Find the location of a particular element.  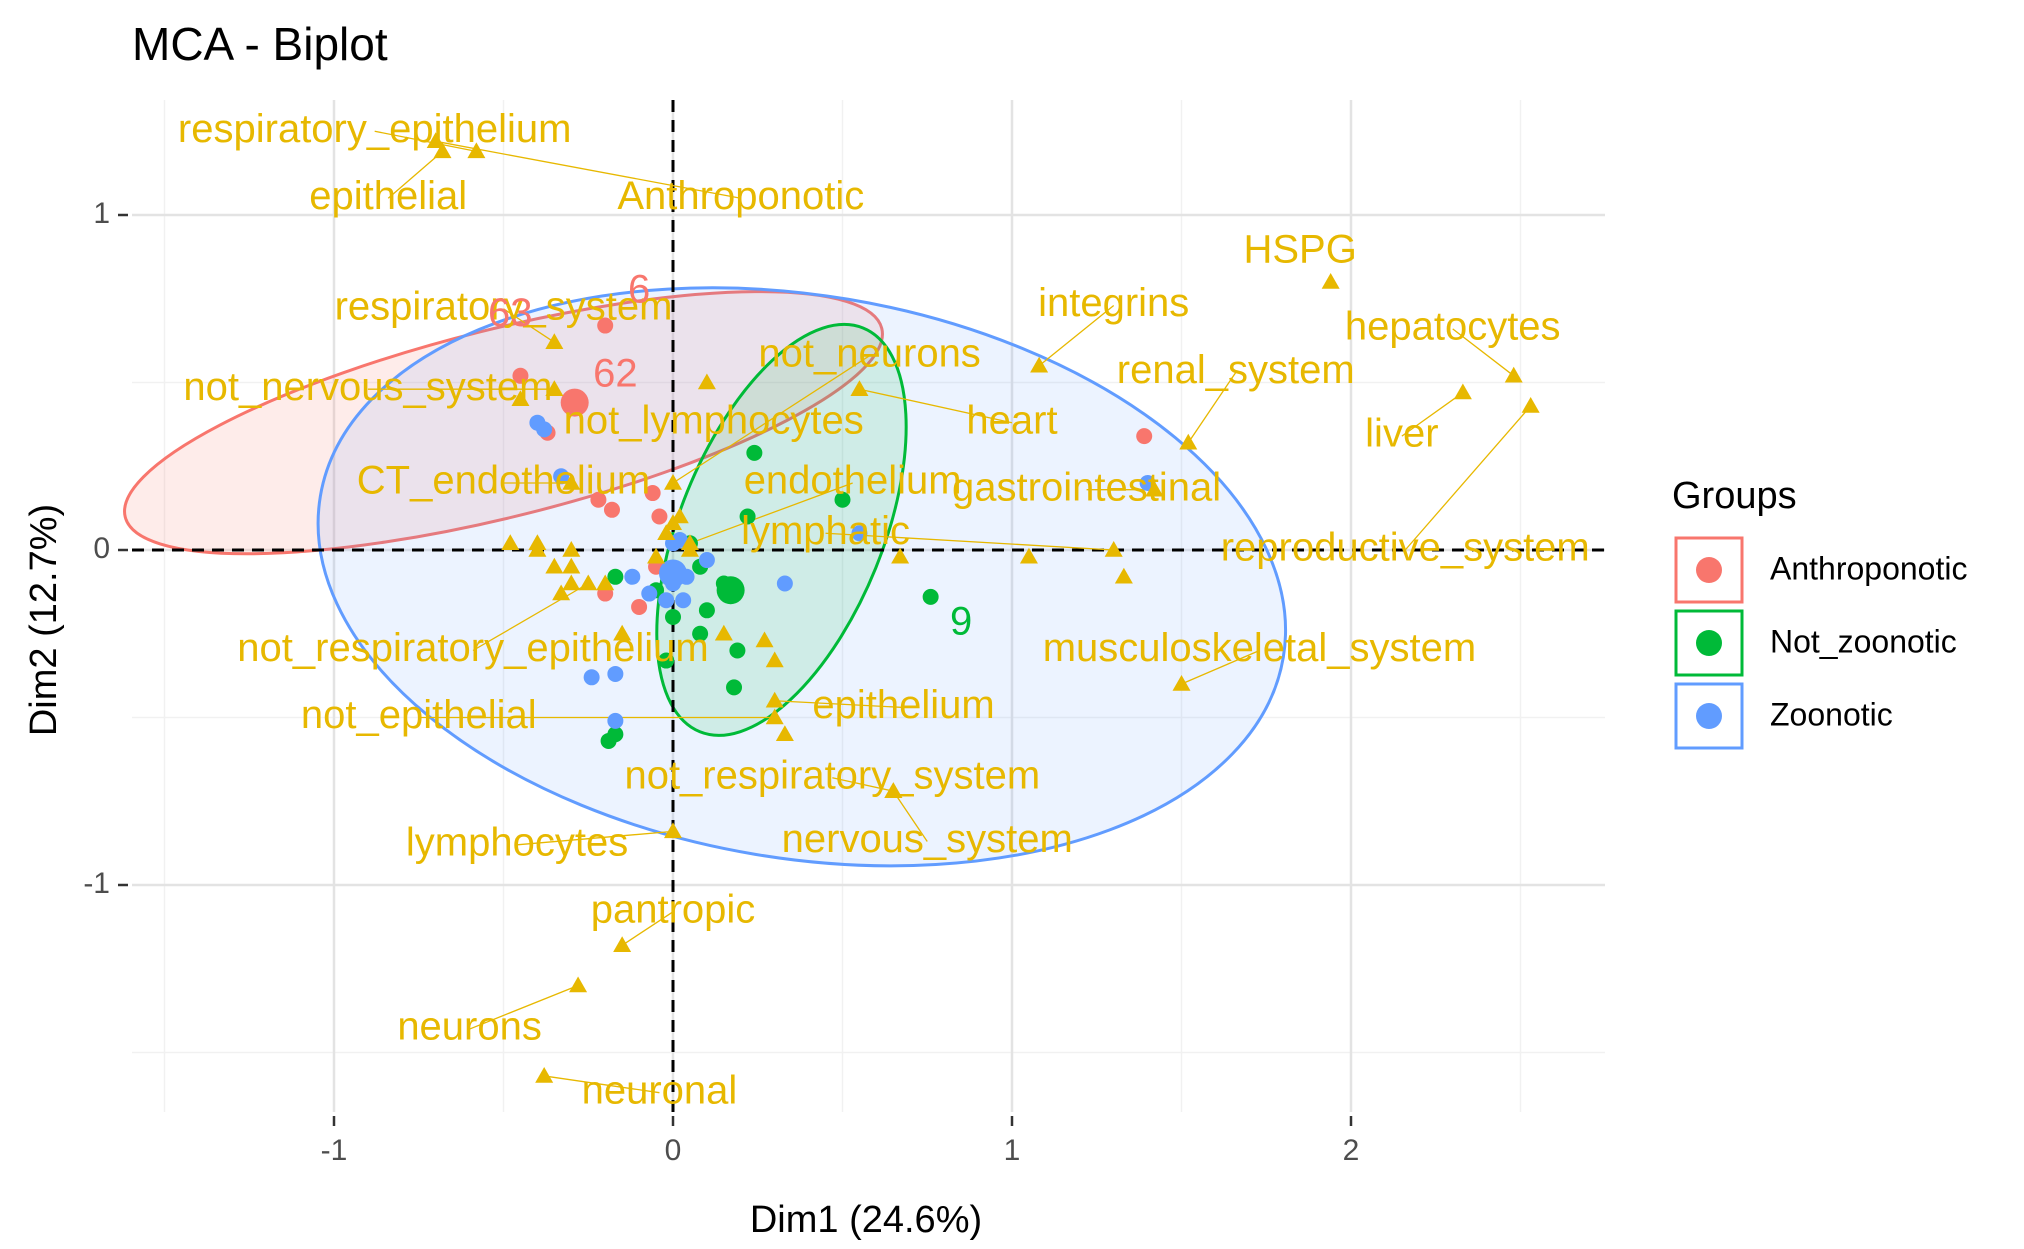

variable-point-not_epithelial is located at coordinates (774, 716).